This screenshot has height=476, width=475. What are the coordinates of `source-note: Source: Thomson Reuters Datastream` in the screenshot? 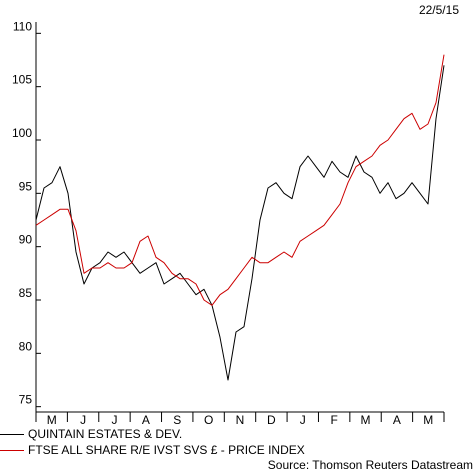 It's located at (370, 465).